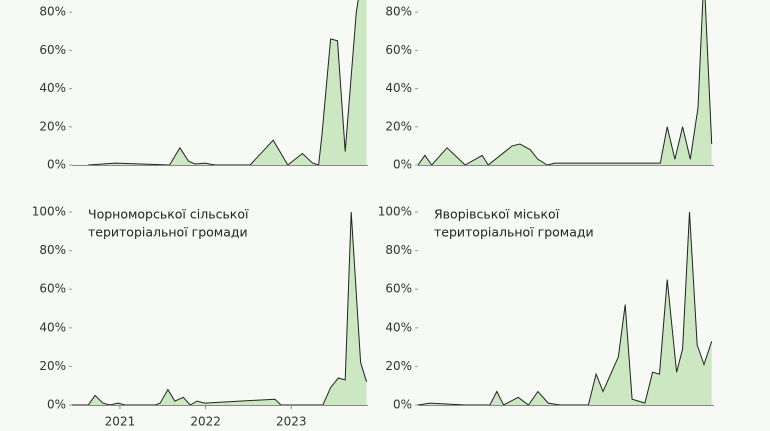 The image size is (770, 431). What do you see at coordinates (168, 214) in the screenshot?
I see `panel-title: Чорноморської сільської` at bounding box center [168, 214].